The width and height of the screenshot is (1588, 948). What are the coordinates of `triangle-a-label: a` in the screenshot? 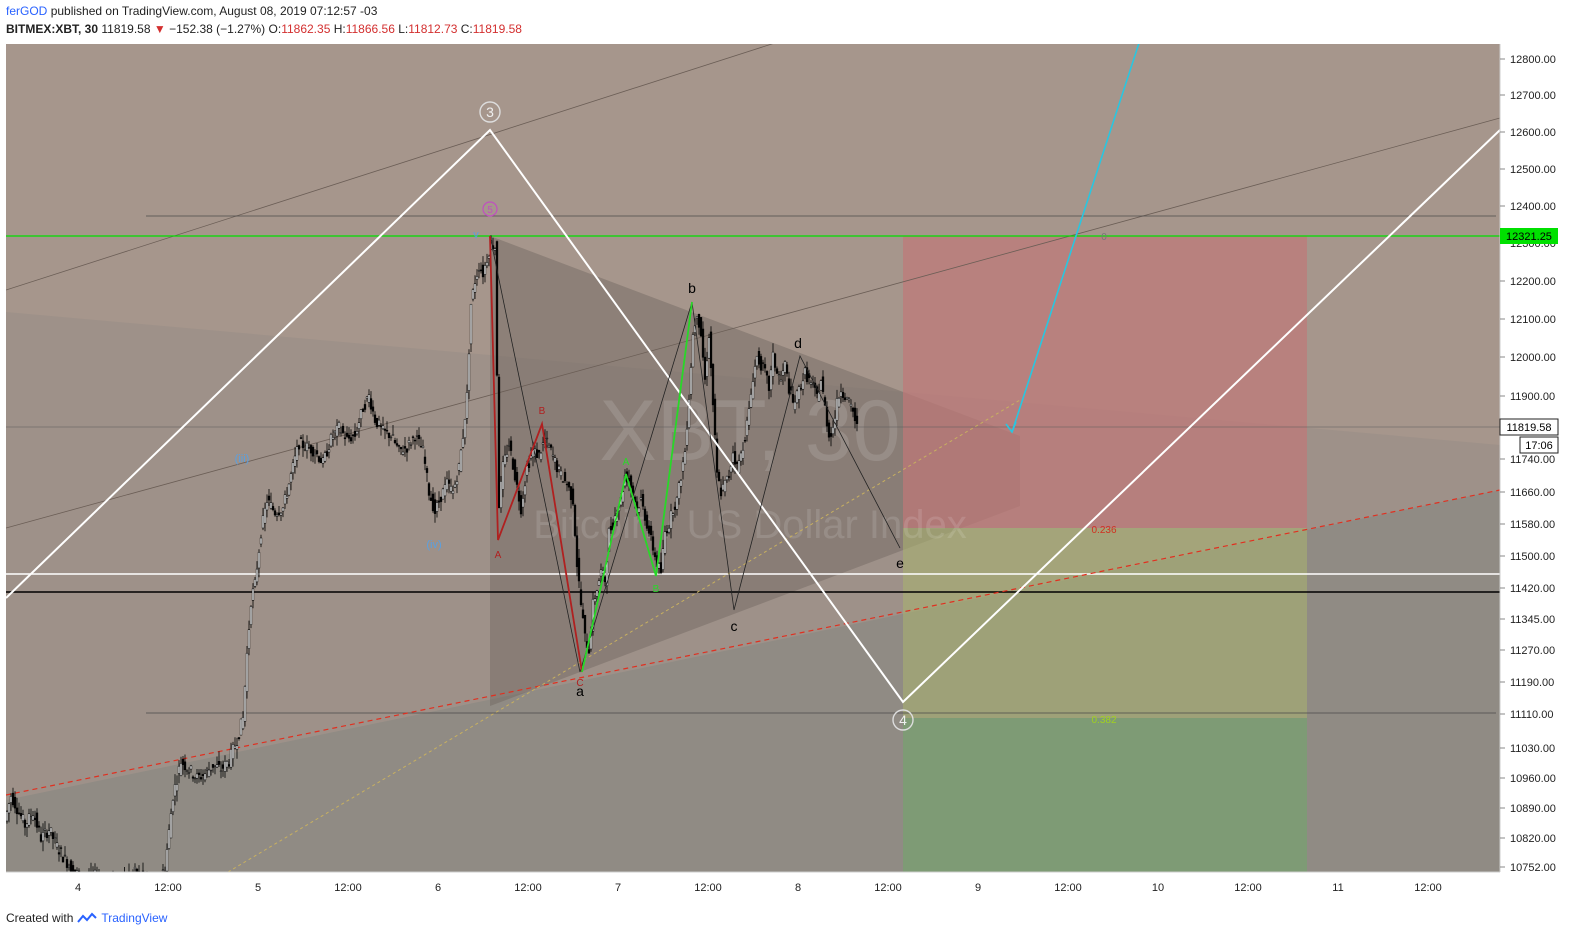 It's located at (580, 691).